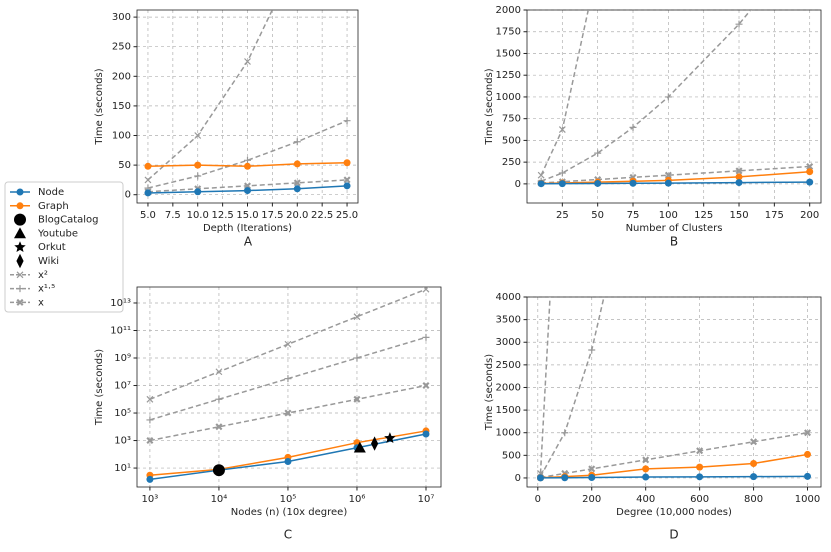  Describe the element at coordinates (46, 289) in the screenshot. I see `legend-label: x¹·⁵` at that location.